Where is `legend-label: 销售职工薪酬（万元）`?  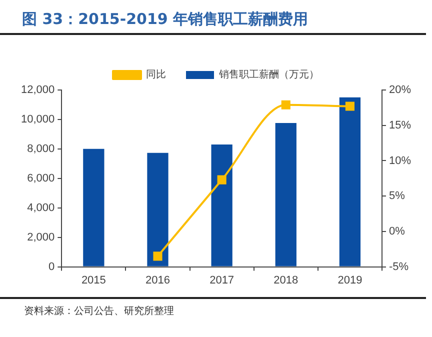
legend-label: 销售职工薪酬（万元） is located at coordinates (268, 74).